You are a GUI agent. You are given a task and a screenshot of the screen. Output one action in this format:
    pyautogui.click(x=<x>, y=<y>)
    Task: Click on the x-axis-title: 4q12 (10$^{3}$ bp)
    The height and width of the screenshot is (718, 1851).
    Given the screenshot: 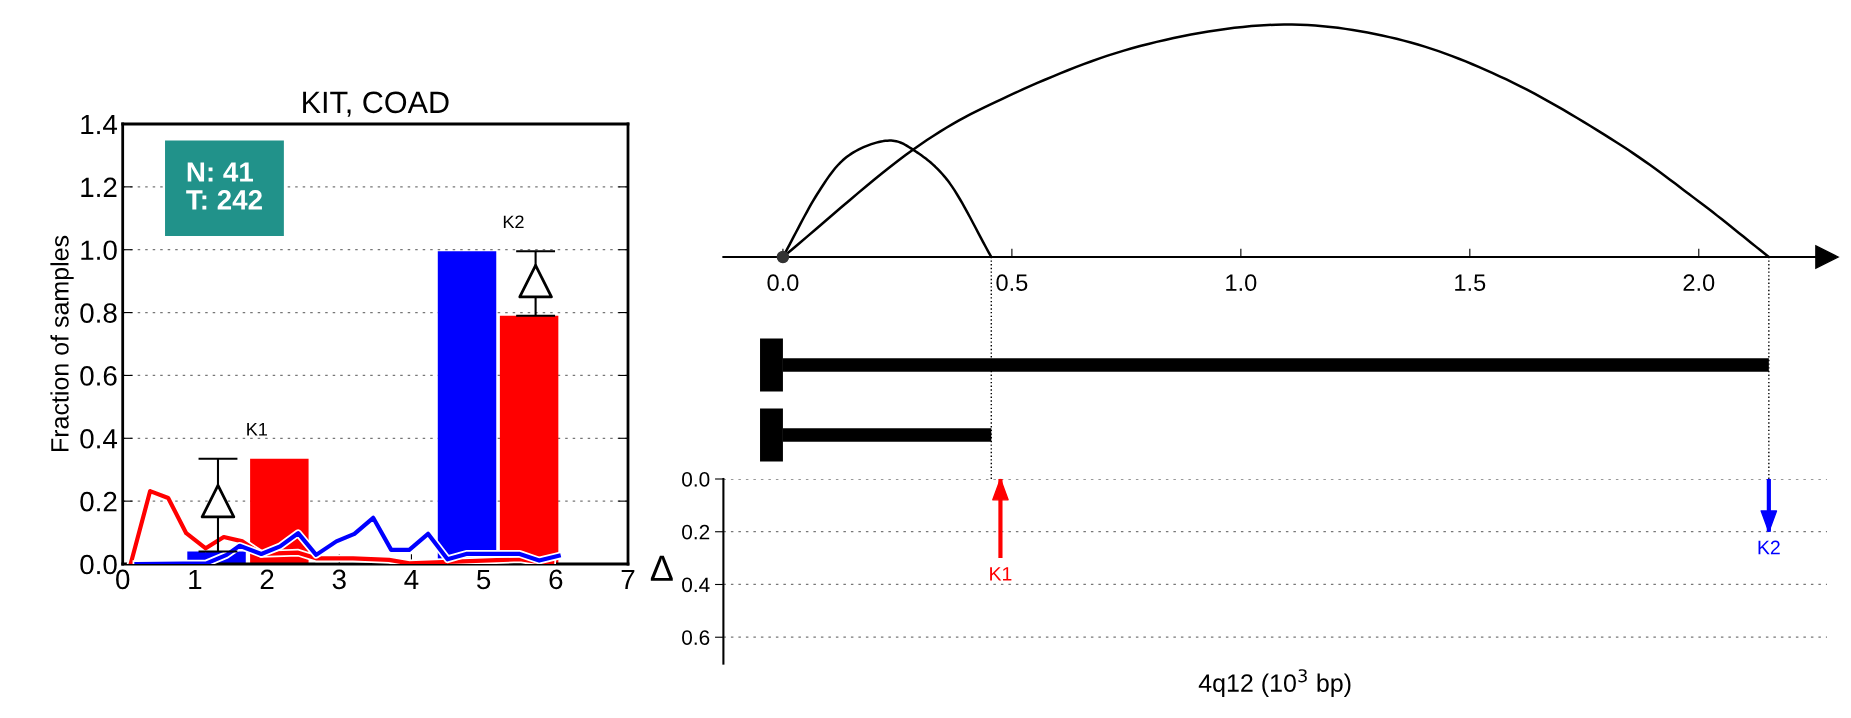 What is the action you would take?
    pyautogui.click(x=1274, y=683)
    